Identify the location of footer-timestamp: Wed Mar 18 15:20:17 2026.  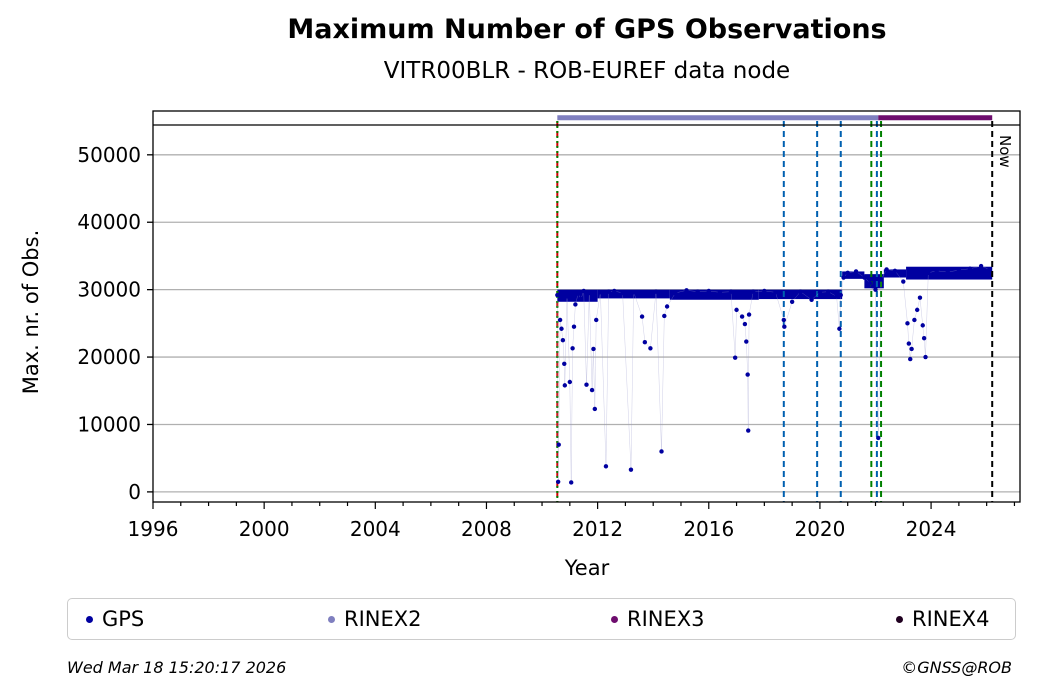
(177, 667).